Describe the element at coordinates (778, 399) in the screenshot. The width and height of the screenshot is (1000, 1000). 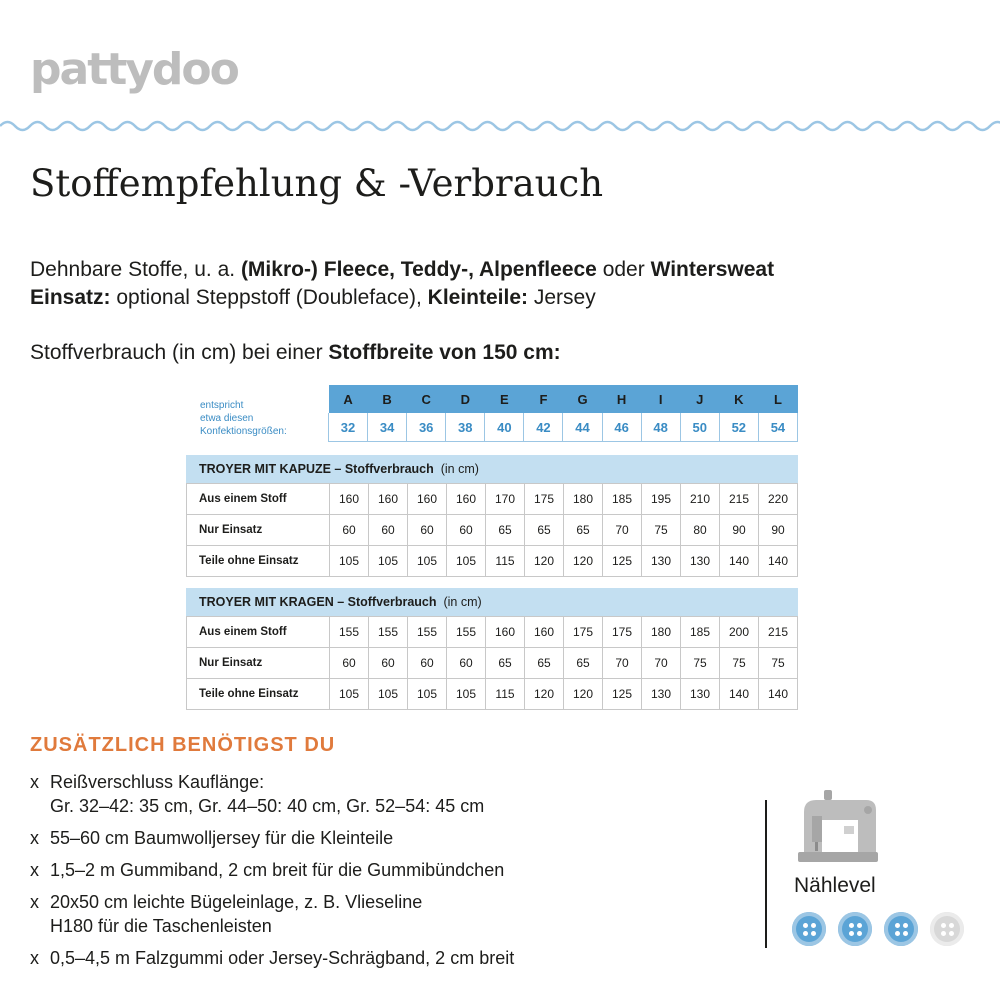
I see `size-letter: L` at that location.